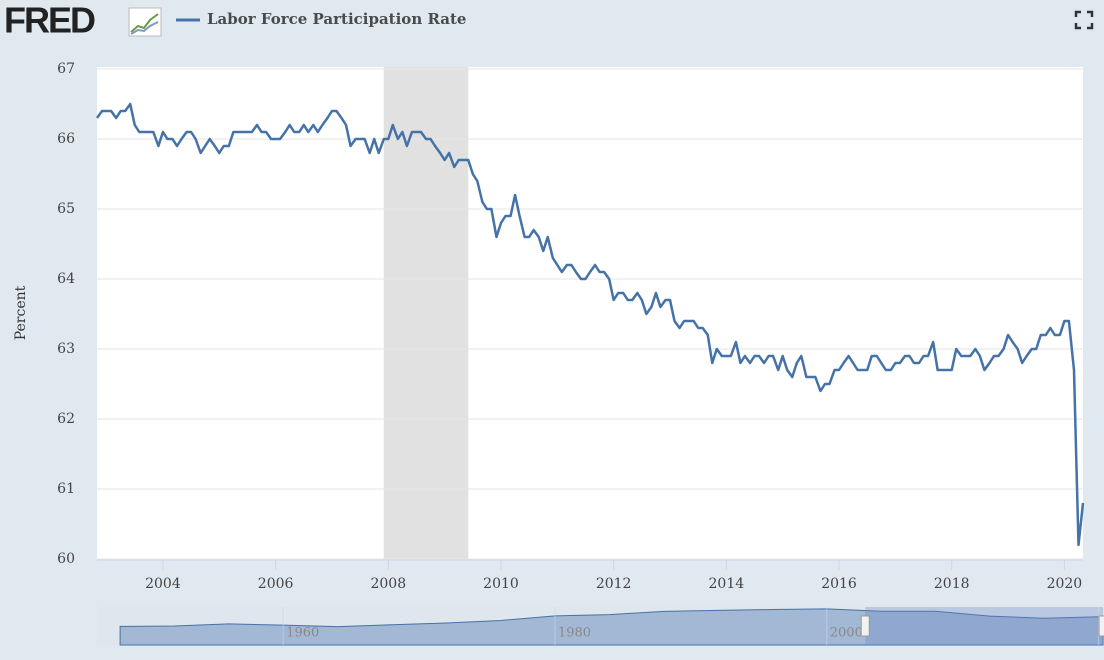 This screenshot has width=1104, height=660. I want to click on navigator-tick-label: 1960, so click(302, 633).